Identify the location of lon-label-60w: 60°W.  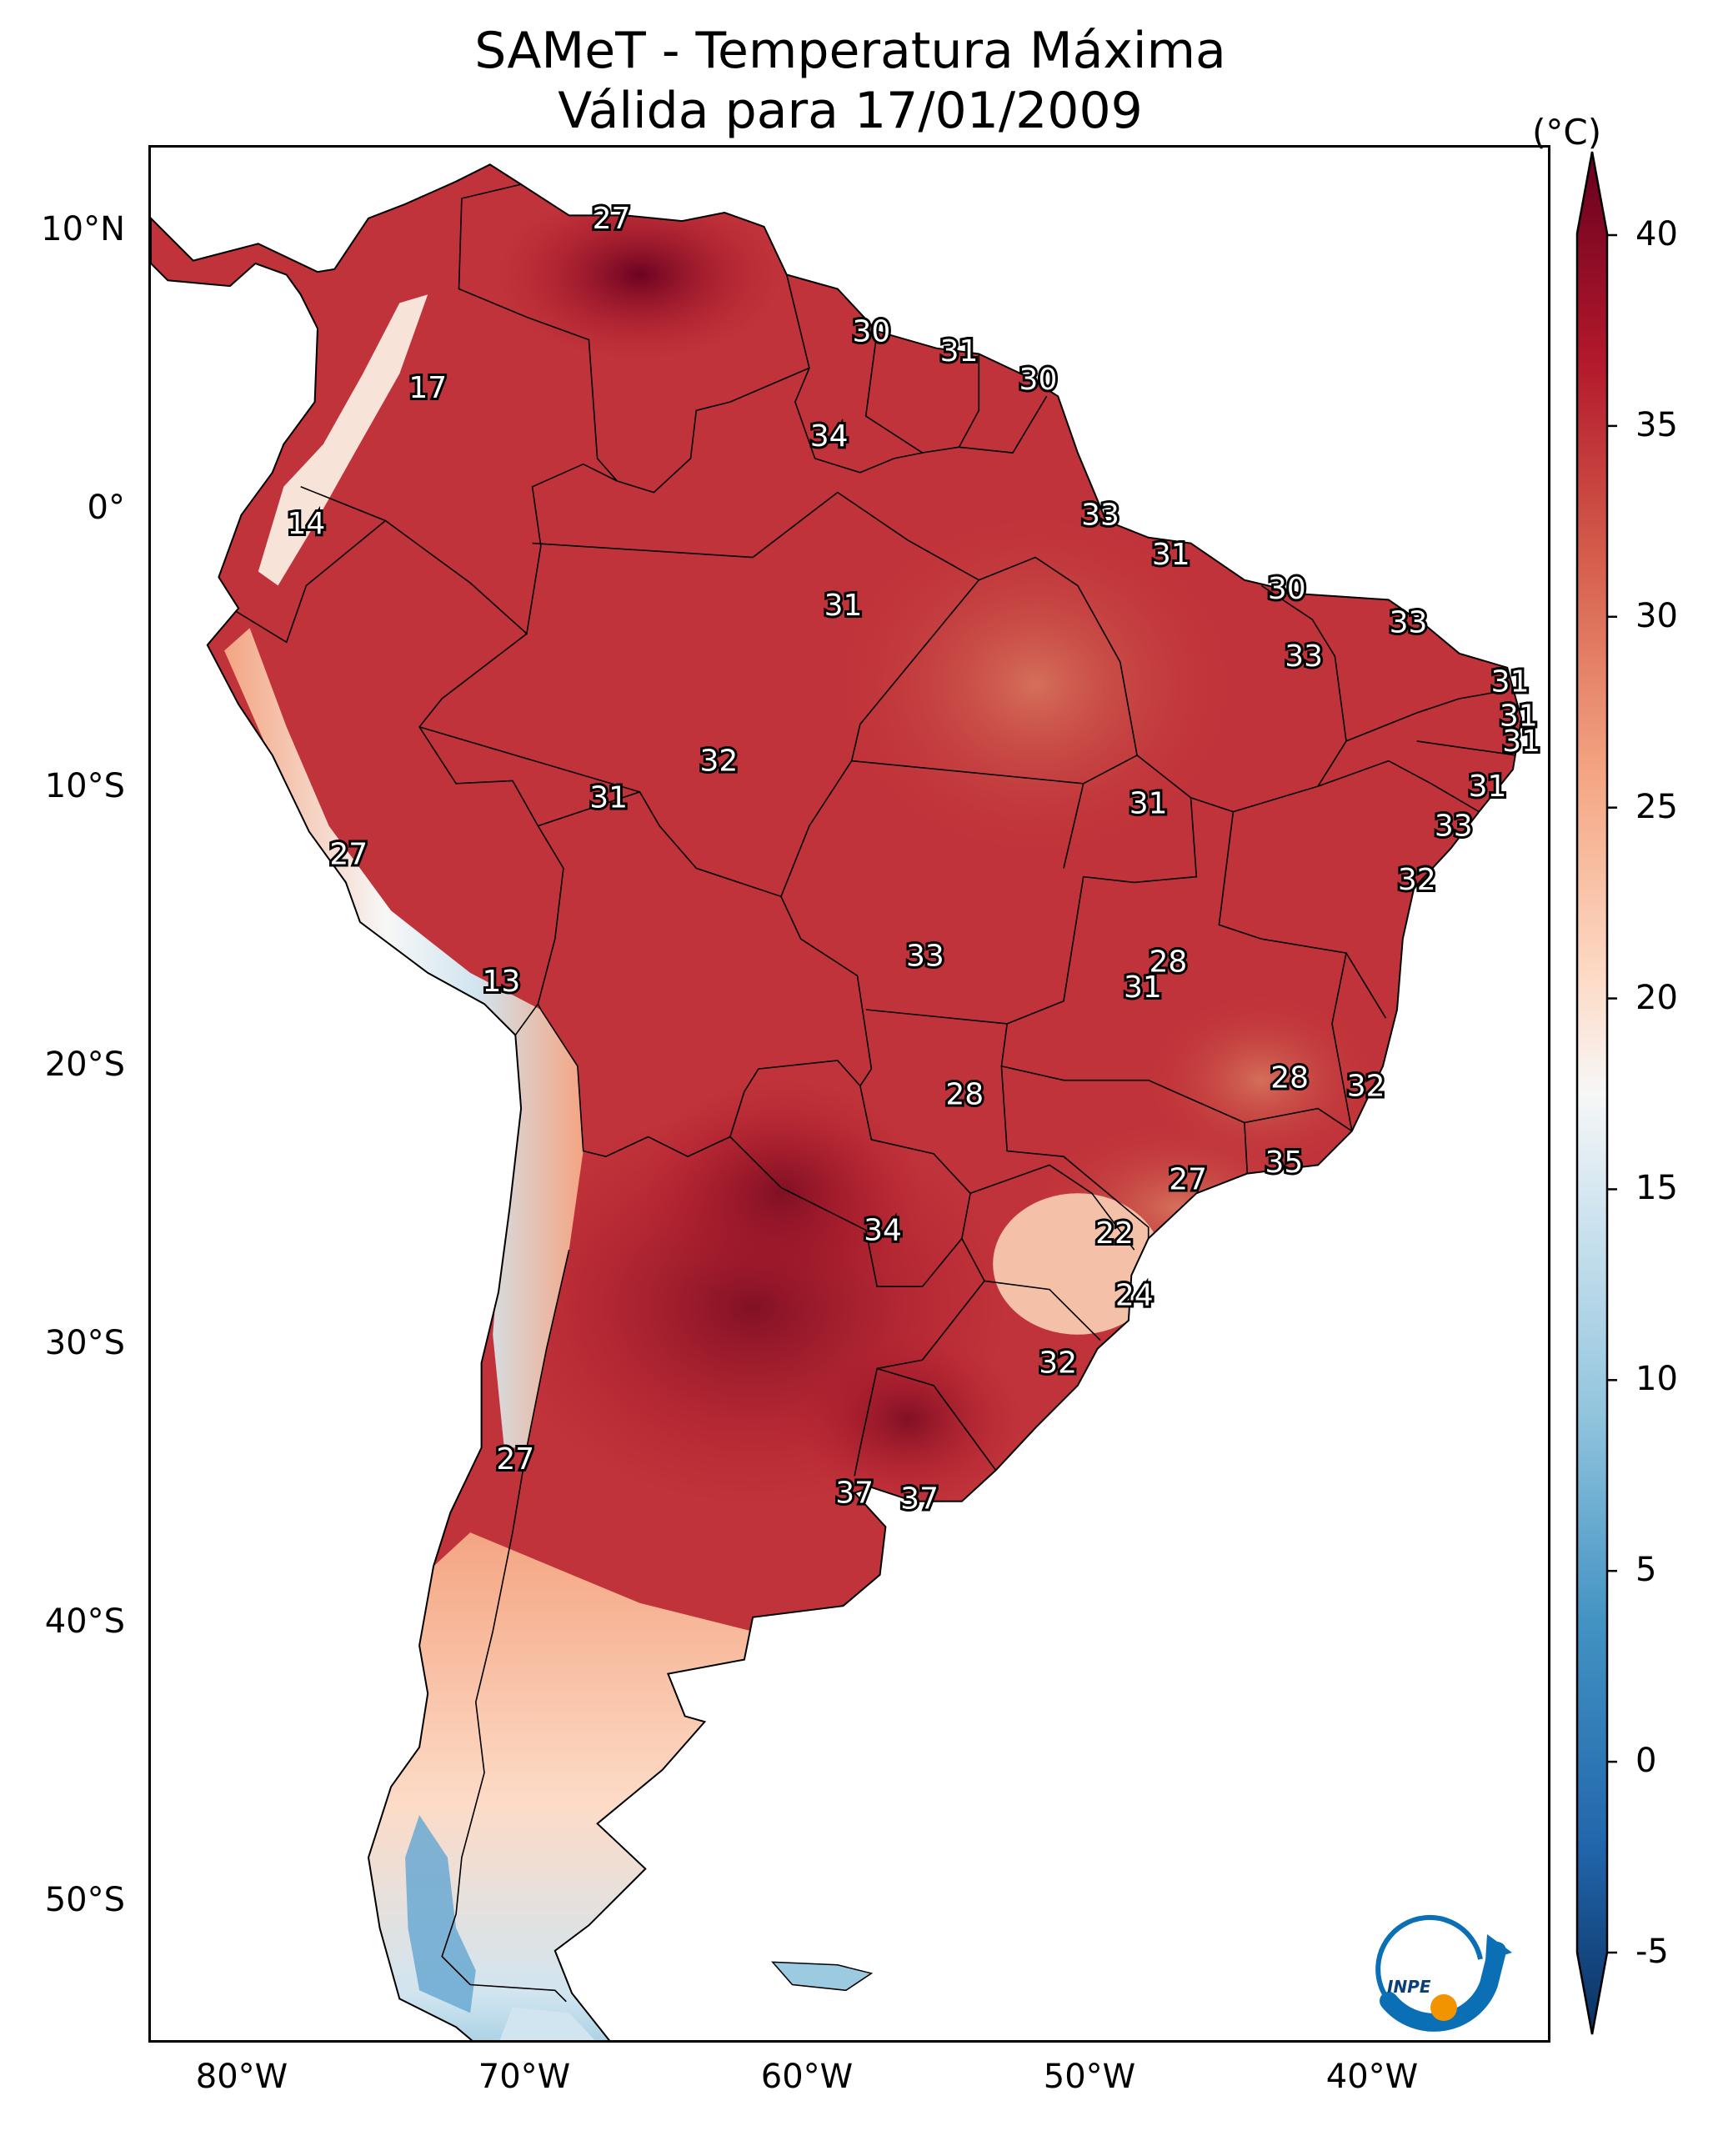
(807, 2077).